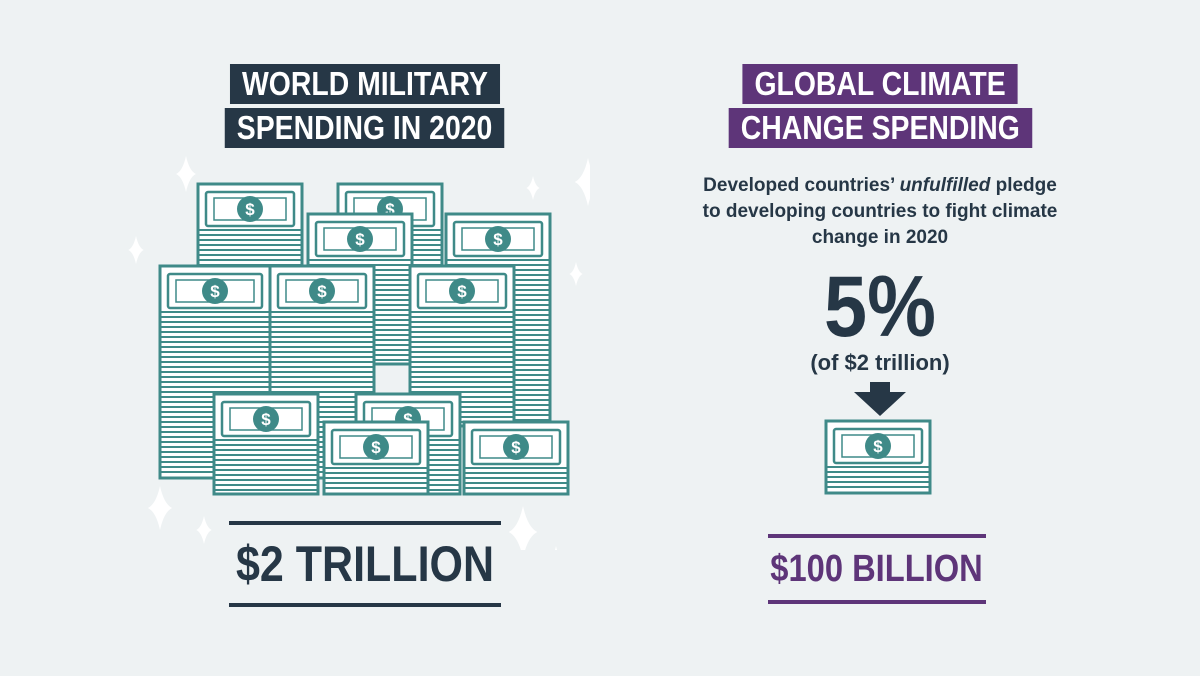  Describe the element at coordinates (880, 307) in the screenshot. I see `climate-percent-value: 5%` at that location.